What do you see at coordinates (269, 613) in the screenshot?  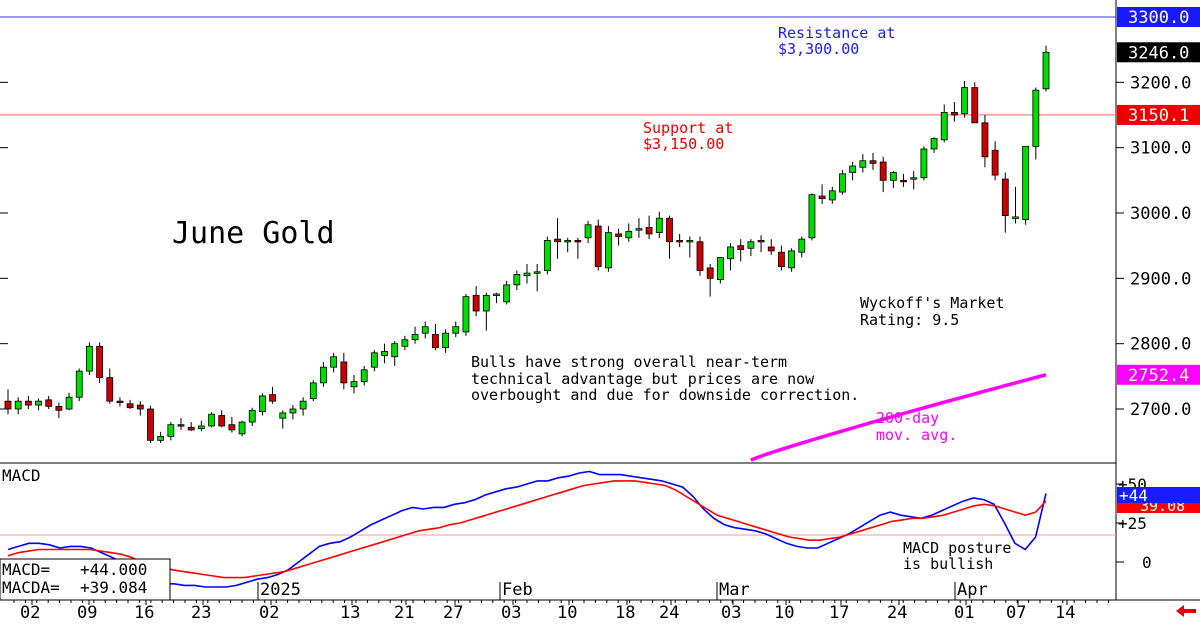 I see `x-tick-label: 02` at bounding box center [269, 613].